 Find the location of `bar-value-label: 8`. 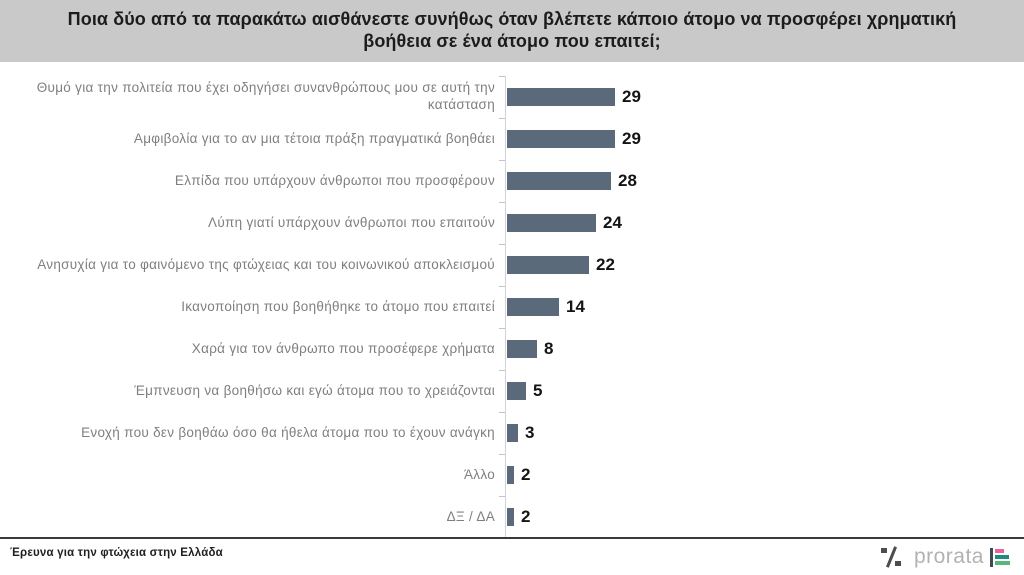

bar-value-label: 8 is located at coordinates (549, 348).